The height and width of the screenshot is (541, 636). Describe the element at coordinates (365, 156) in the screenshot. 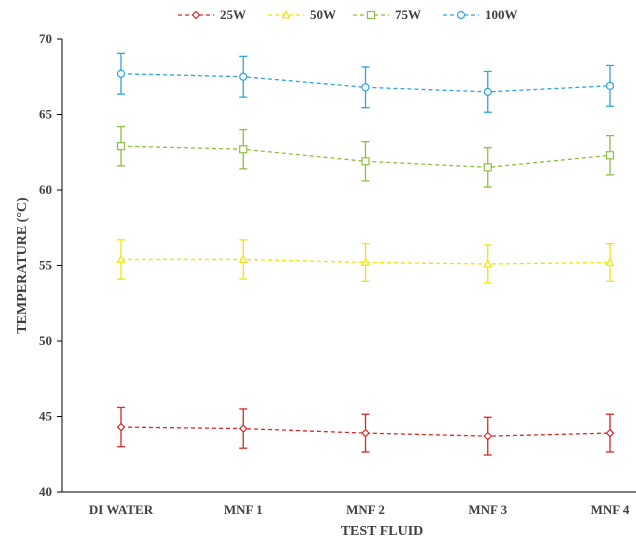

I see `series-75w` at that location.